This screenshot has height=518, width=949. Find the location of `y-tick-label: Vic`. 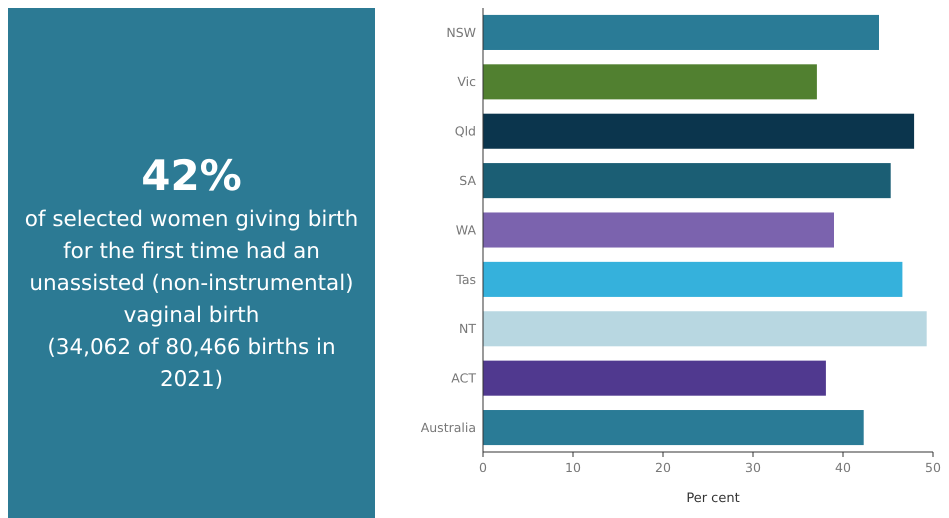

y-tick-label: Vic is located at coordinates (466, 82).